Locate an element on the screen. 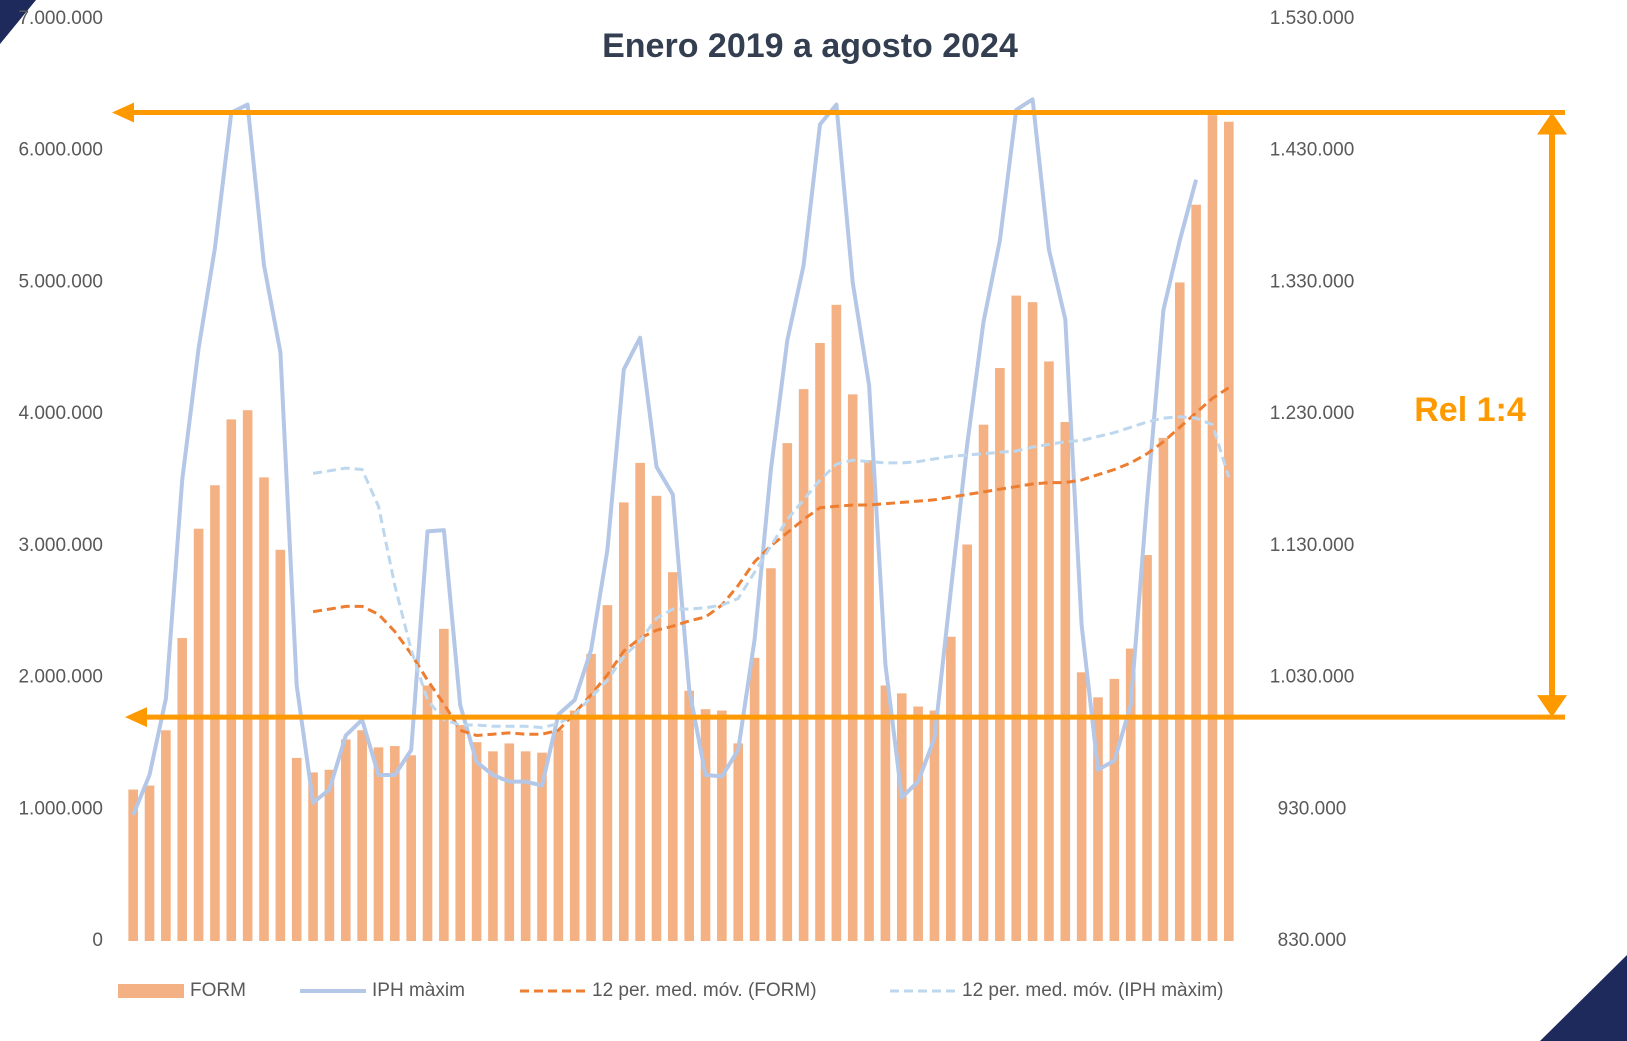  y-tick-label: 7.000.000 is located at coordinates (60, 18).